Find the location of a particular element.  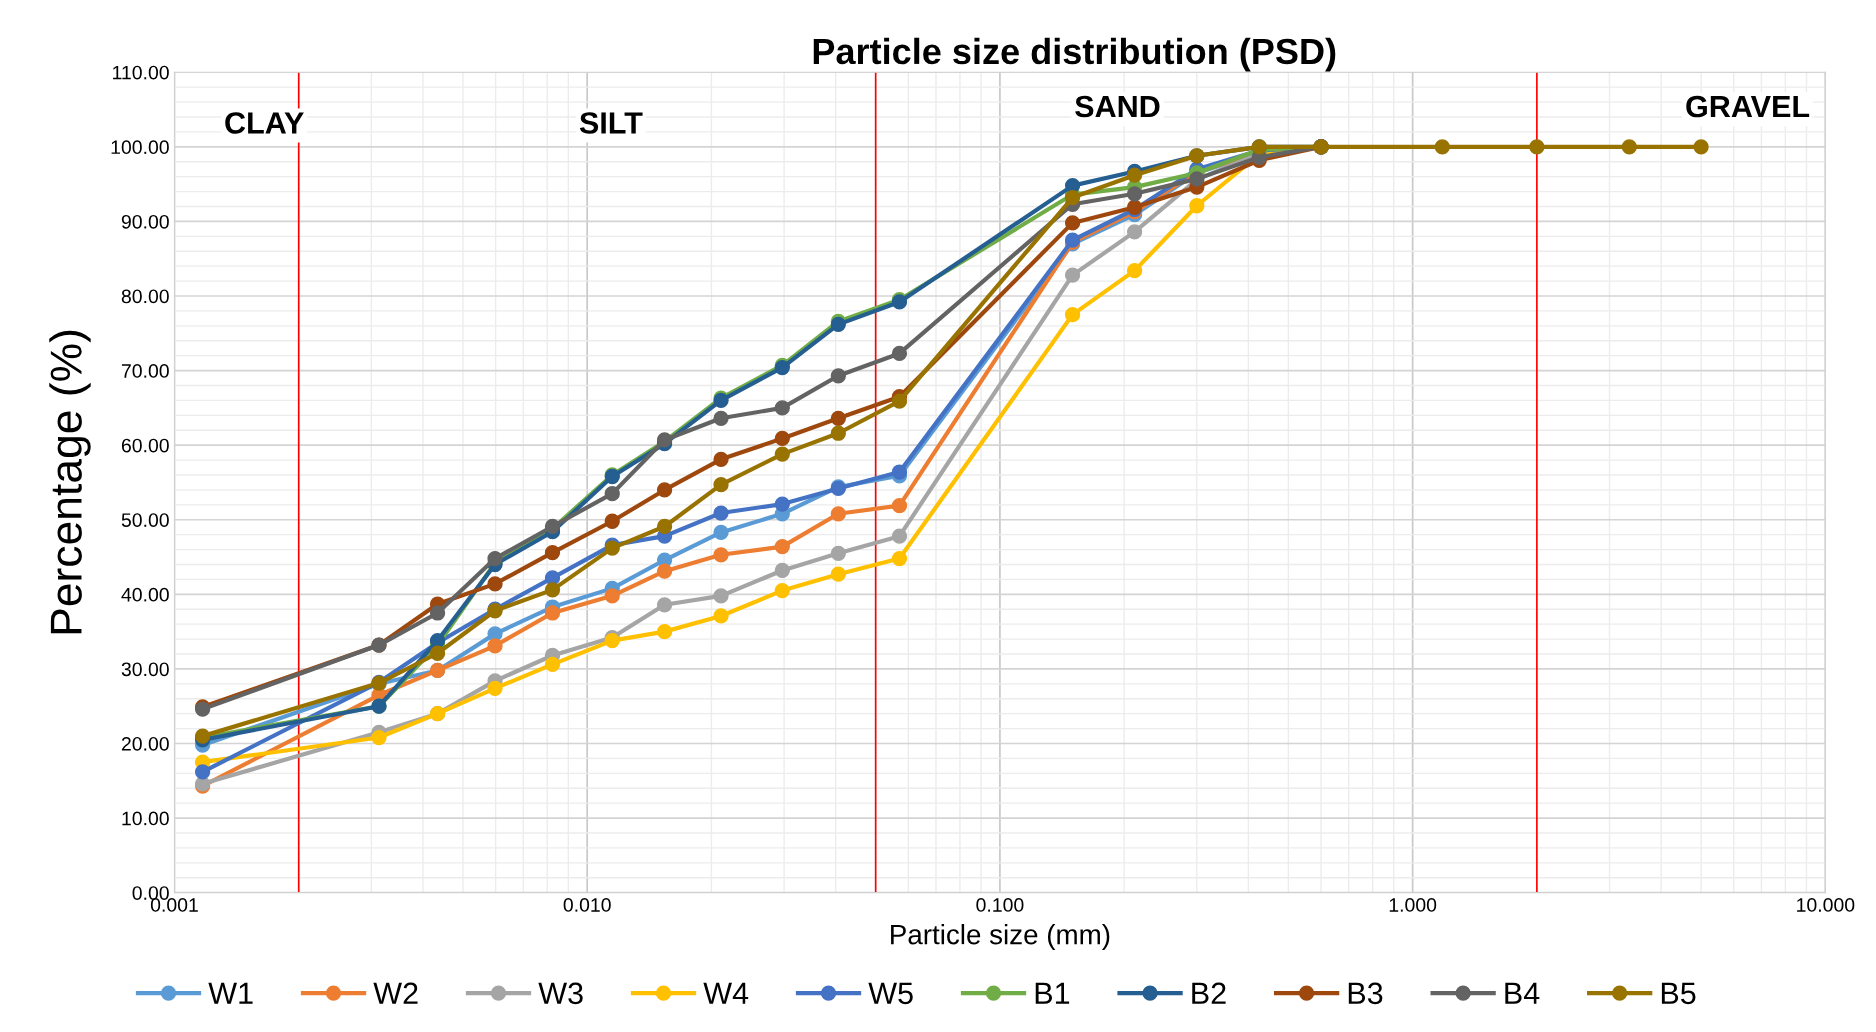

legend-label: B4 is located at coordinates (1522, 993).